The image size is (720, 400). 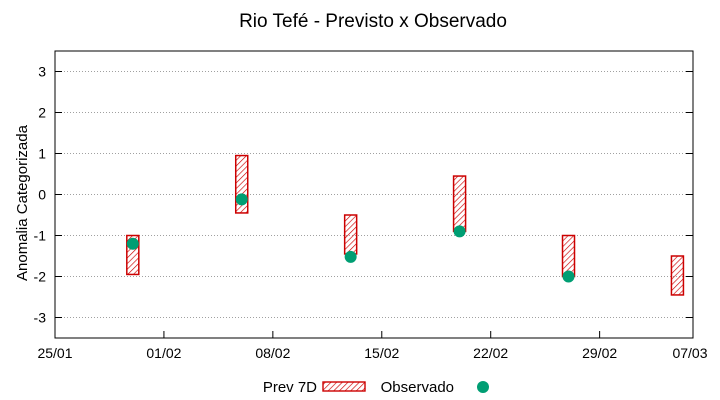 What do you see at coordinates (373, 21) in the screenshot?
I see `chart-title: Rio Tefé - Previsto x Observado` at bounding box center [373, 21].